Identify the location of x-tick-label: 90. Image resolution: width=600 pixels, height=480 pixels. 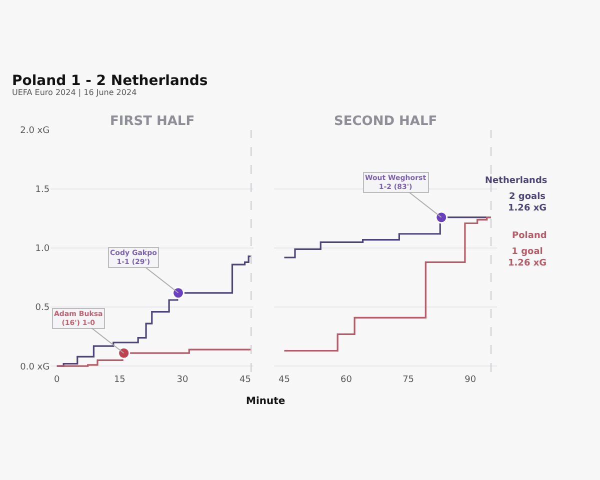
(470, 380).